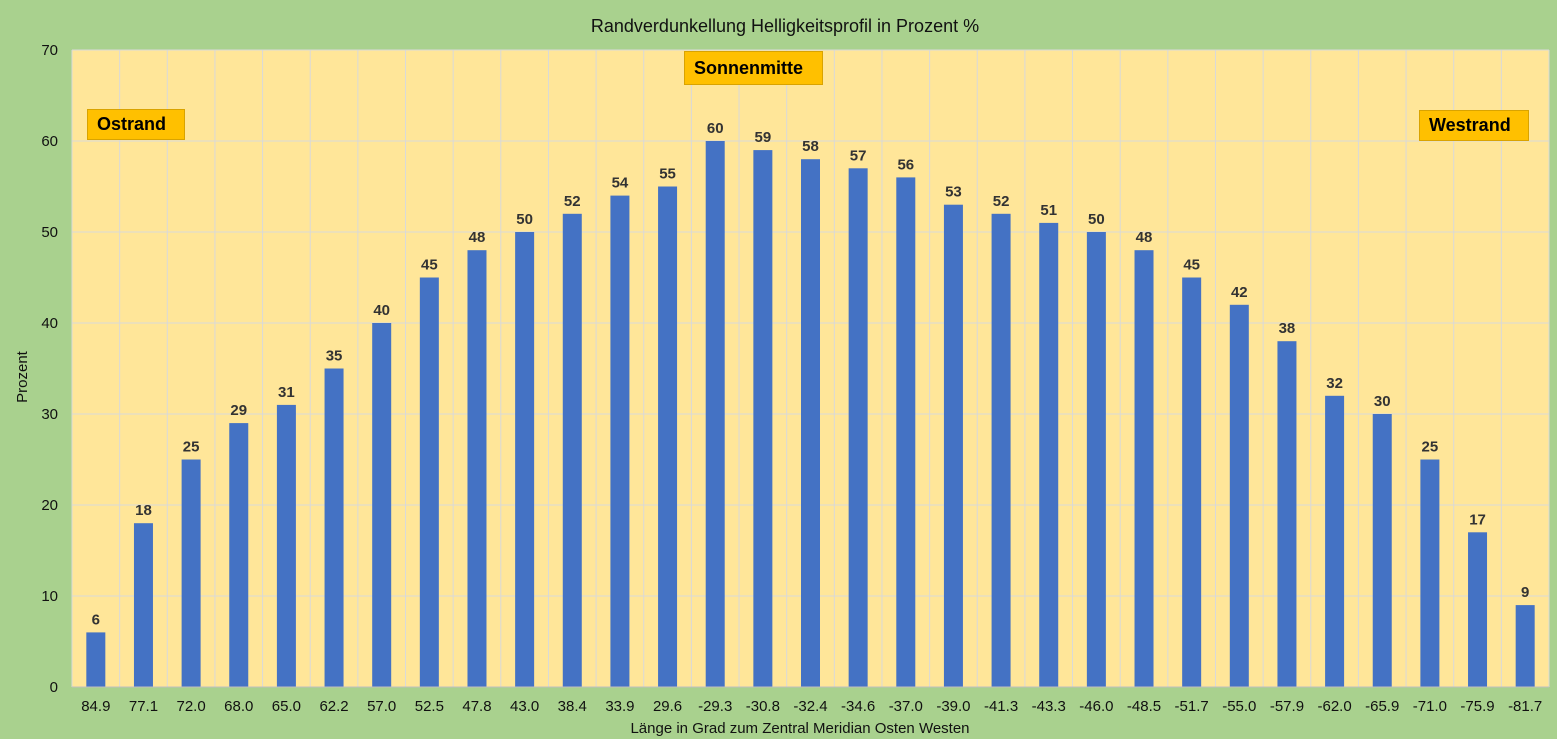 This screenshot has width=1557, height=739. I want to click on x-tick-label: 57.0, so click(381, 706).